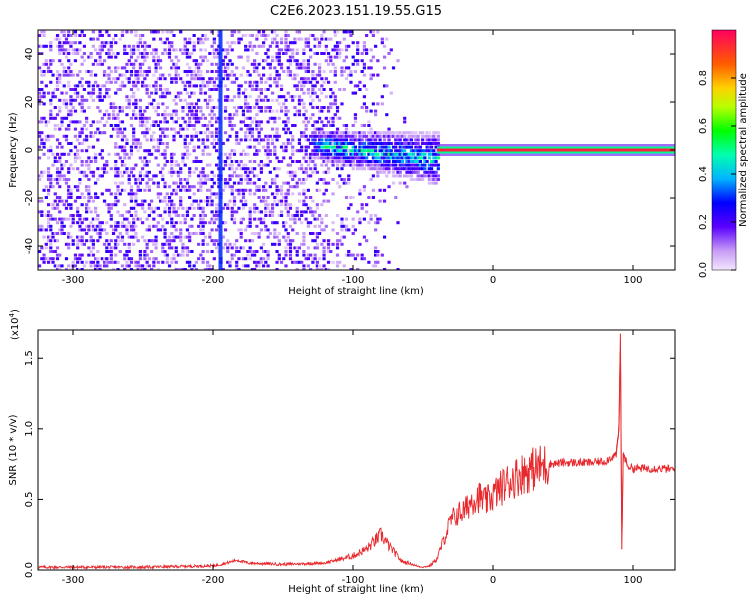  Describe the element at coordinates (632, 580) in the screenshot. I see `snr-x-tick-label: 100` at that location.